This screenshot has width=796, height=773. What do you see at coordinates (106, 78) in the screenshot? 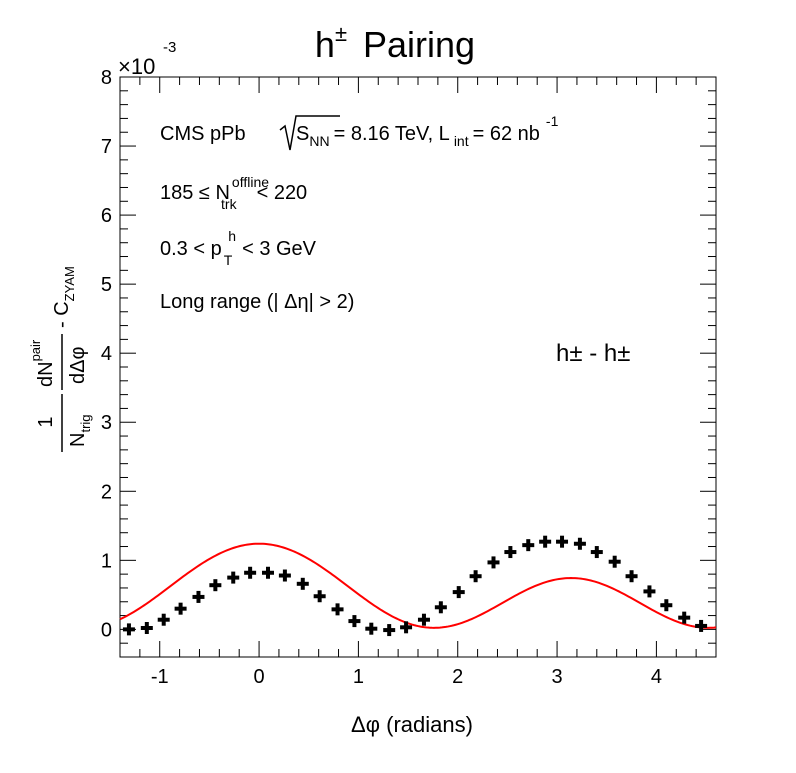
I see `y-tick-label: 8` at bounding box center [106, 78].